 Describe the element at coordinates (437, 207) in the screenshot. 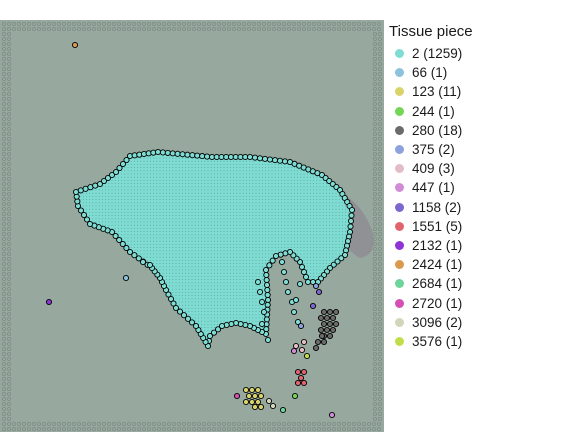

I see `legend-label: 1158 (2)` at that location.